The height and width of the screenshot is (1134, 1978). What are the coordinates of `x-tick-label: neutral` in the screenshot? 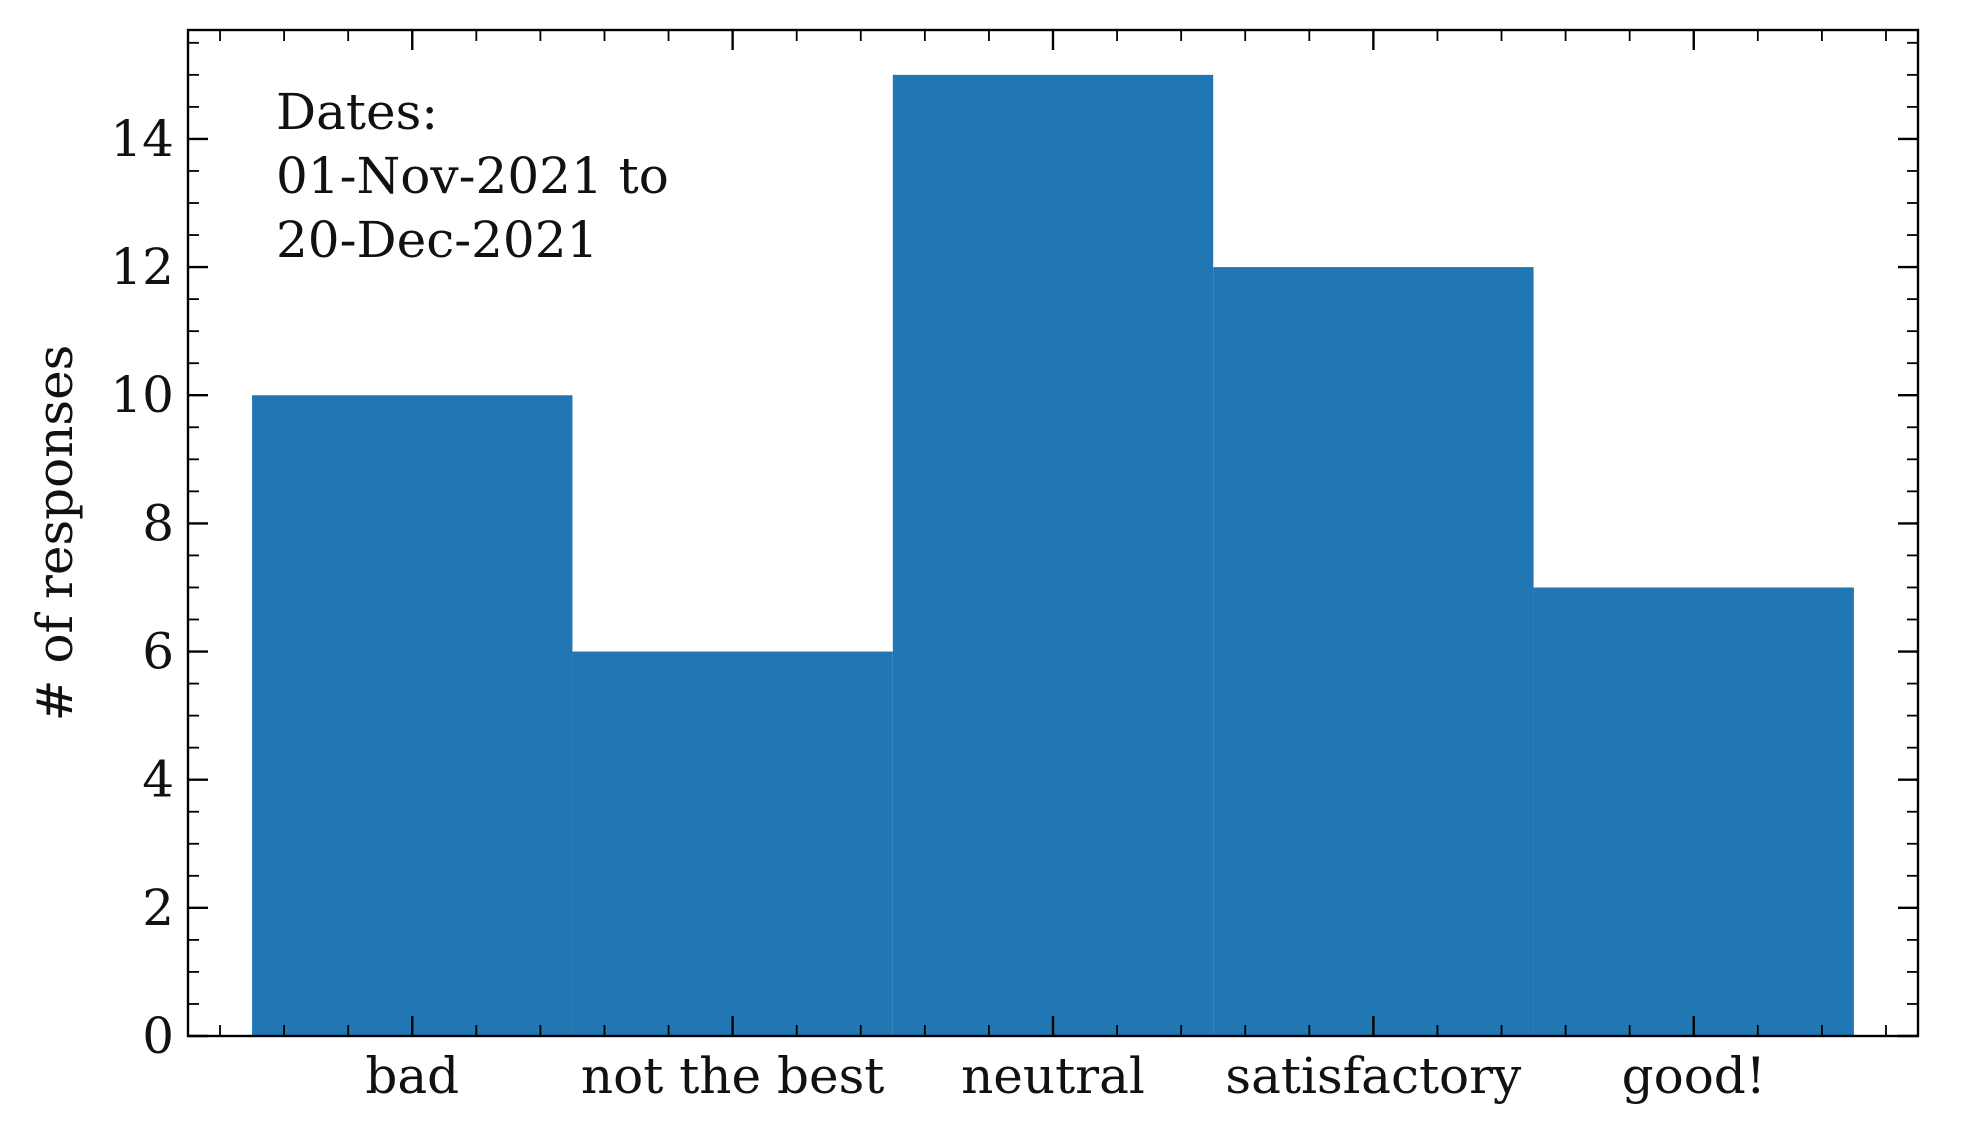 It's located at (1053, 1076).